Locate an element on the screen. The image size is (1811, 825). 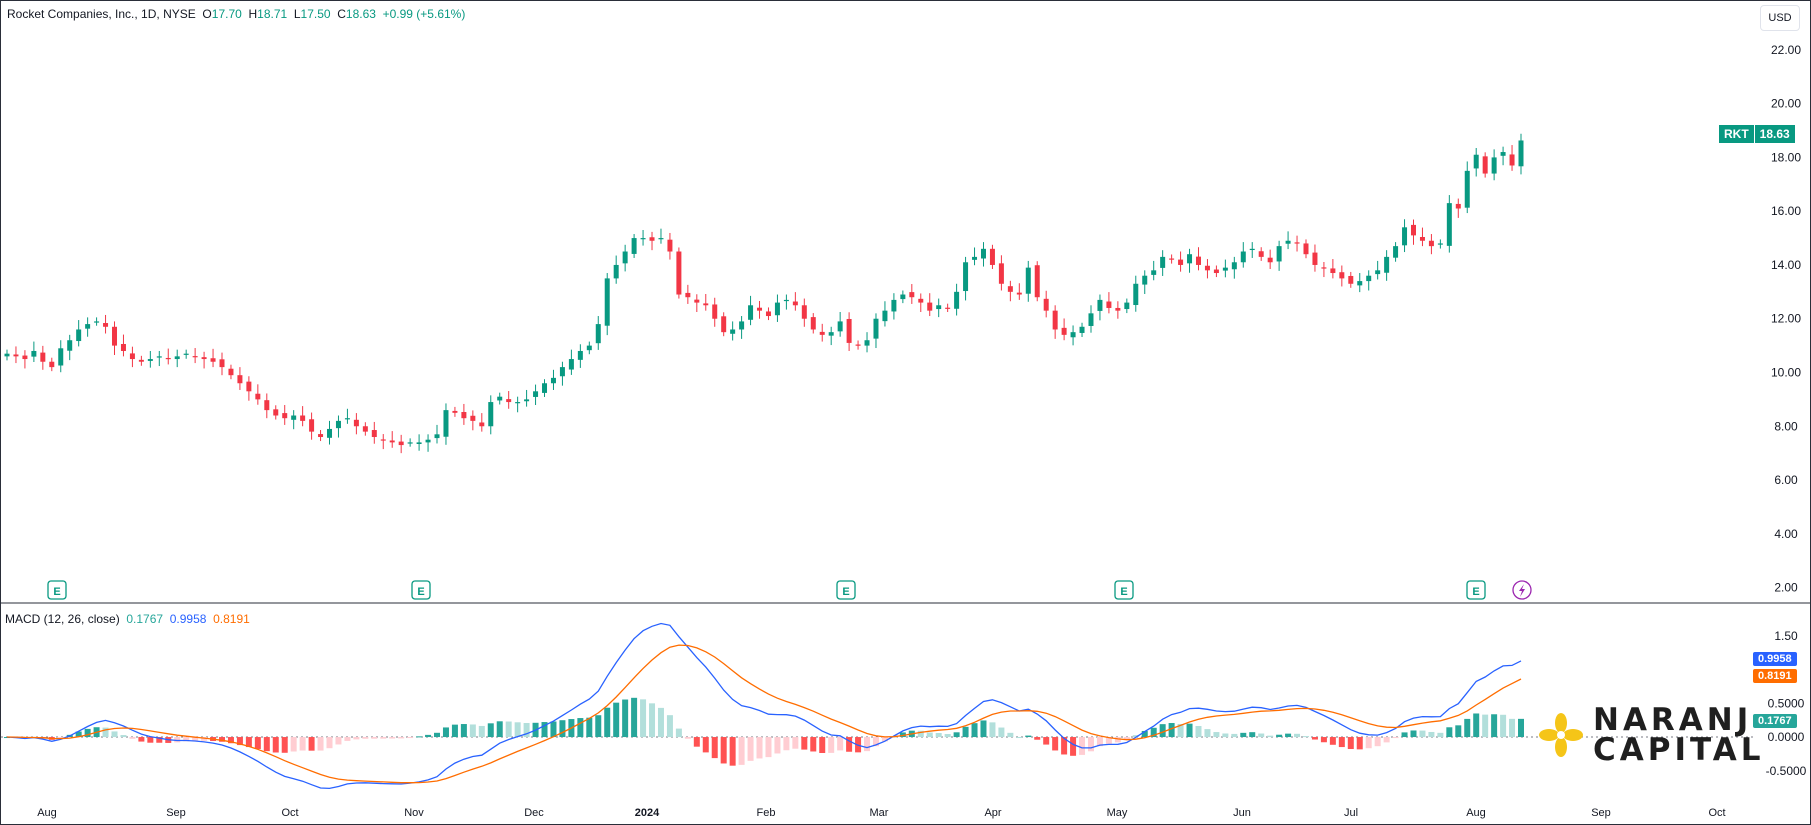
macd-tick-label: 0.0000 is located at coordinates (1786, 737).